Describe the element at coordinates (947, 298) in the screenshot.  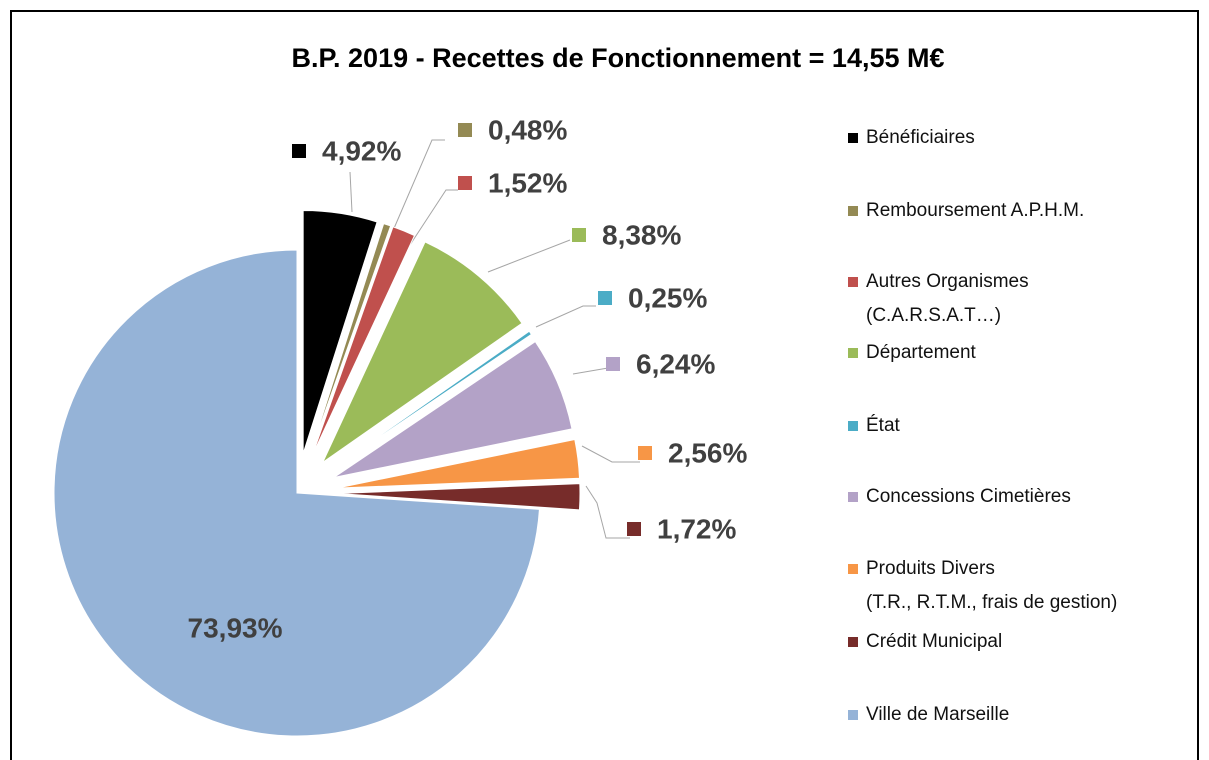
I see `legend-label: Autres Organismes (C.A.R.S.A.T…)` at that location.